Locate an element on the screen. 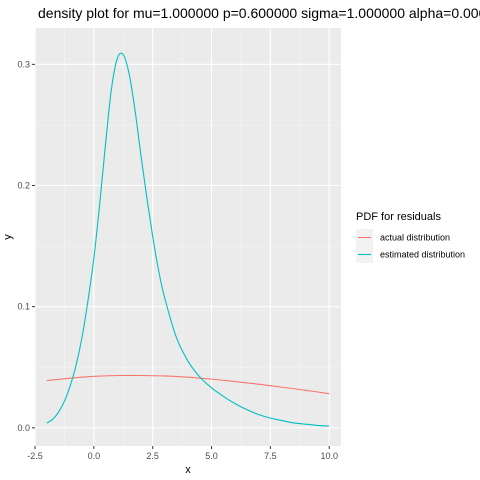 Image resolution: width=480 pixels, height=480 pixels. x-tick-label: -2.5 is located at coordinates (35, 456).